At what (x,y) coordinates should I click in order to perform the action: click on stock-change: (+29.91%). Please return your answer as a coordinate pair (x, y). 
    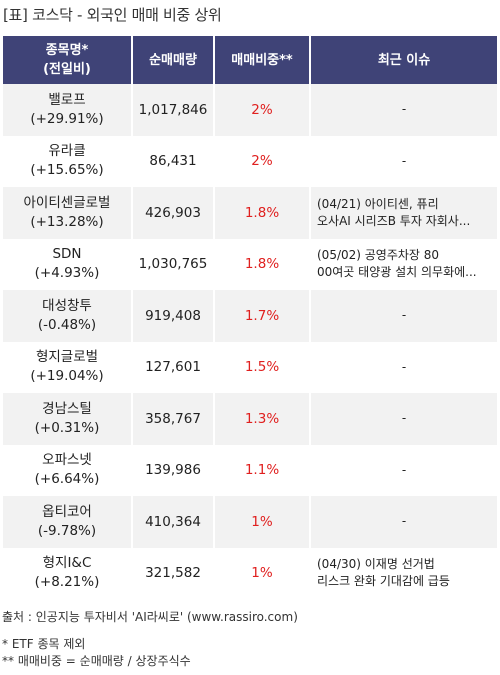
    Looking at the image, I should click on (67, 118).